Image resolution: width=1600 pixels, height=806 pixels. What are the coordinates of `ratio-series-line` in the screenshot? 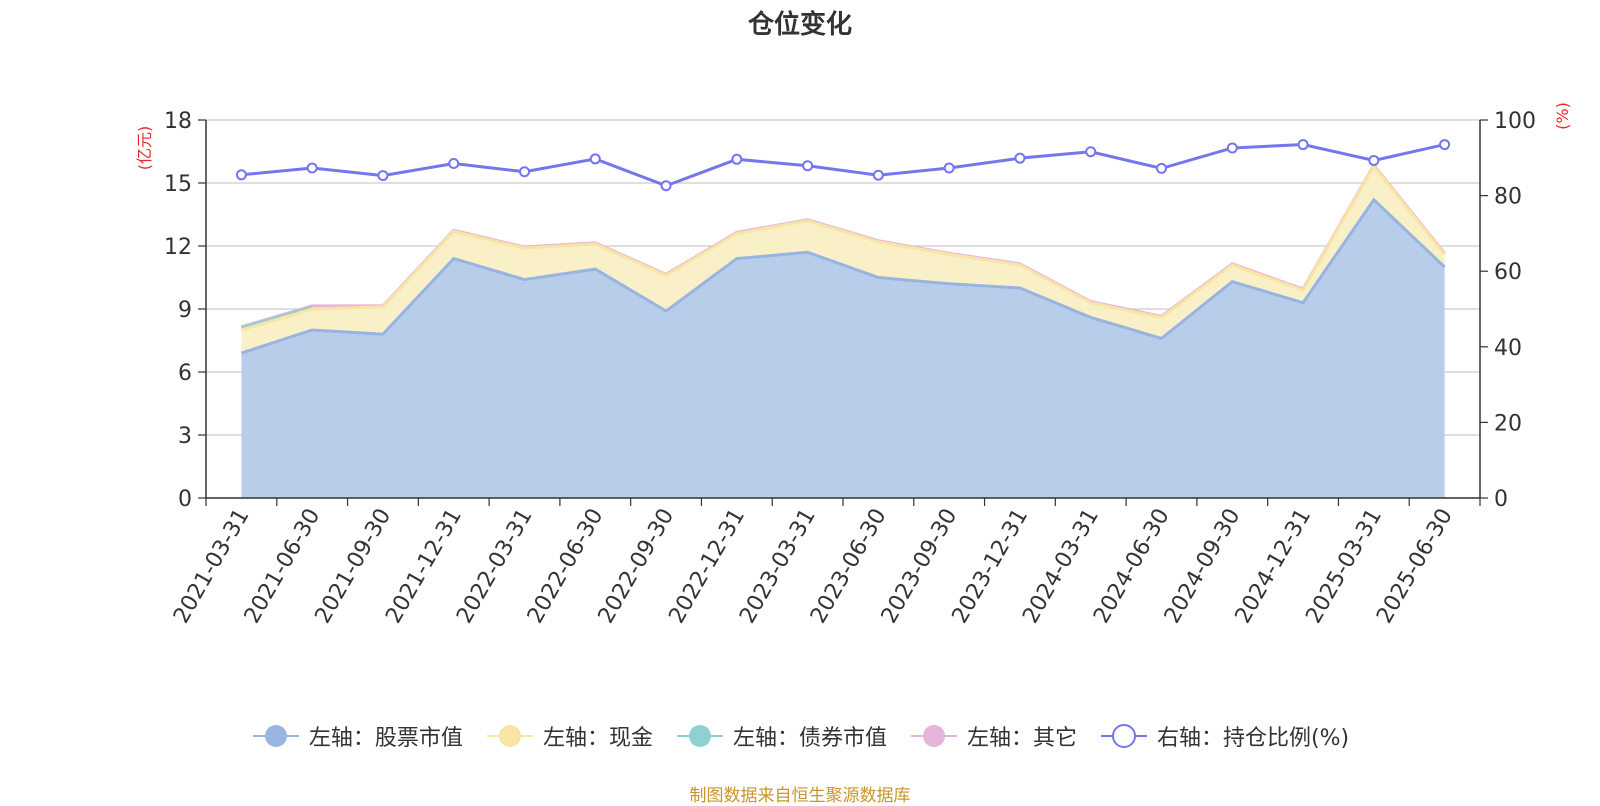 It's located at (843, 165).